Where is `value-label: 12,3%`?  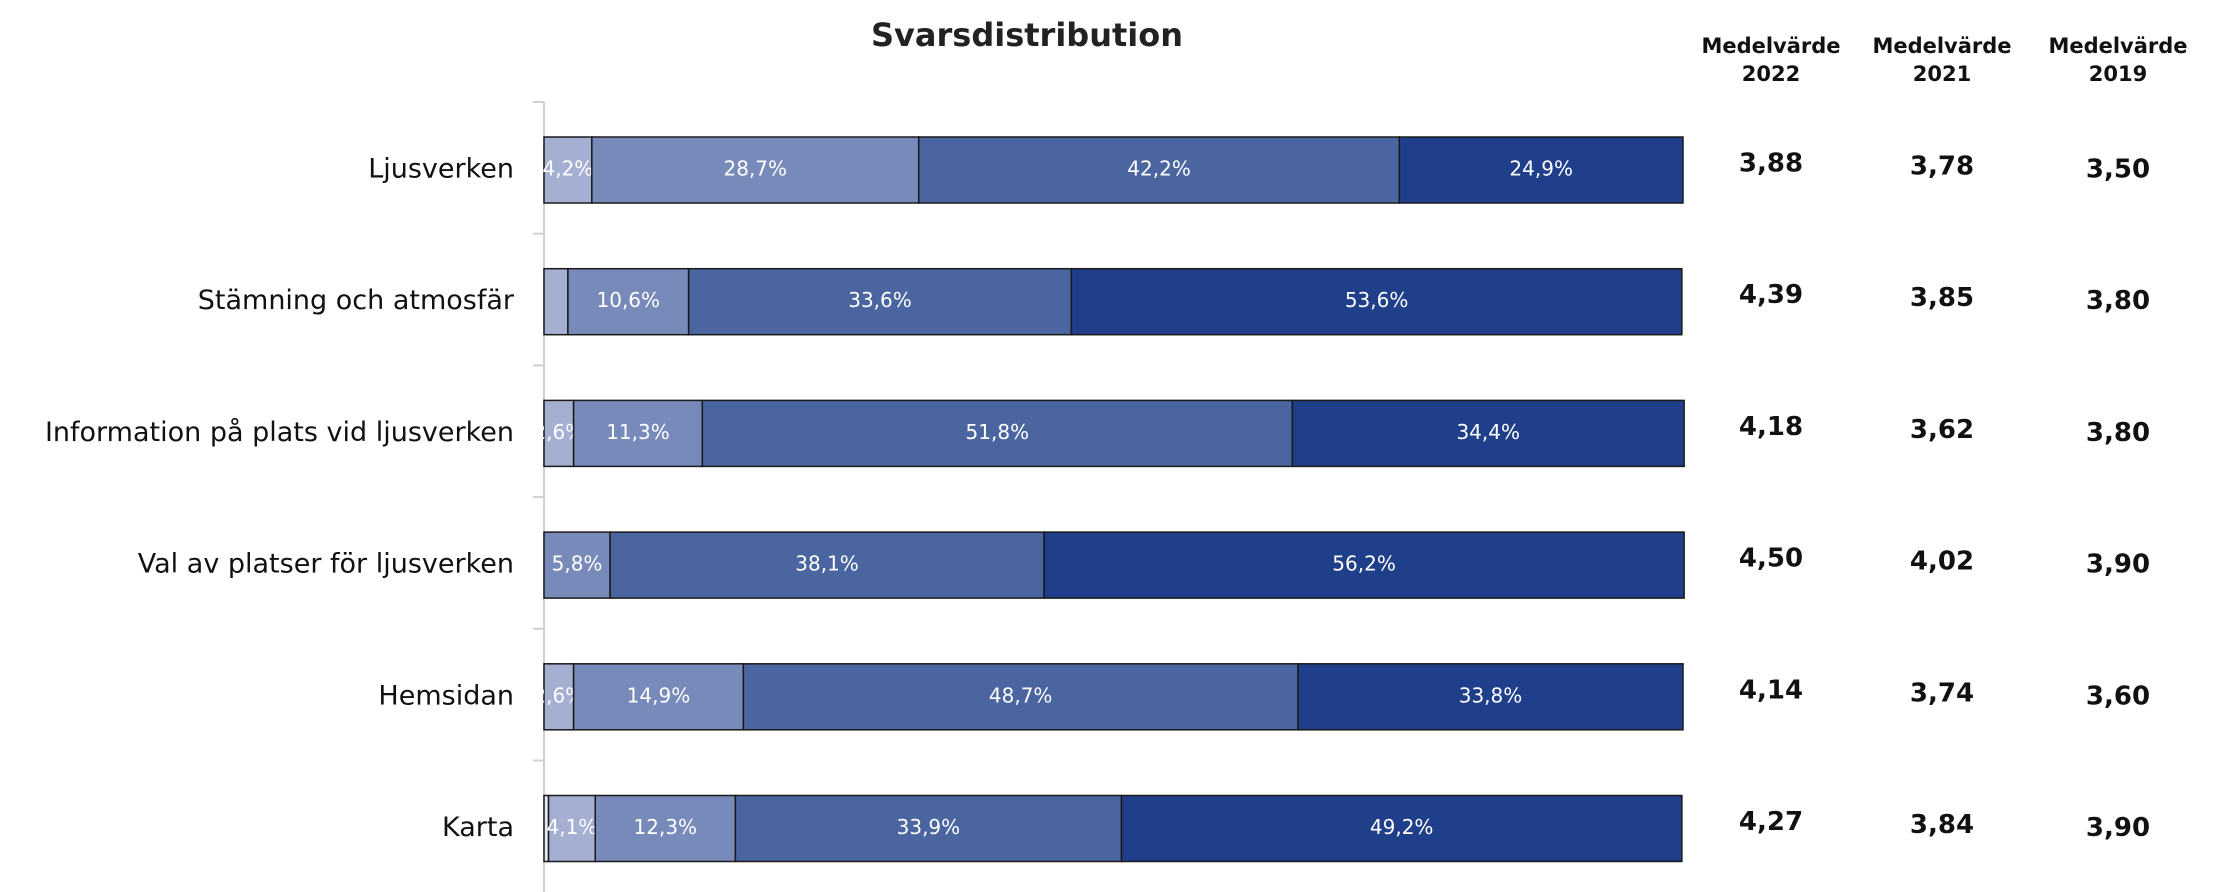 value-label: 12,3% is located at coordinates (666, 827).